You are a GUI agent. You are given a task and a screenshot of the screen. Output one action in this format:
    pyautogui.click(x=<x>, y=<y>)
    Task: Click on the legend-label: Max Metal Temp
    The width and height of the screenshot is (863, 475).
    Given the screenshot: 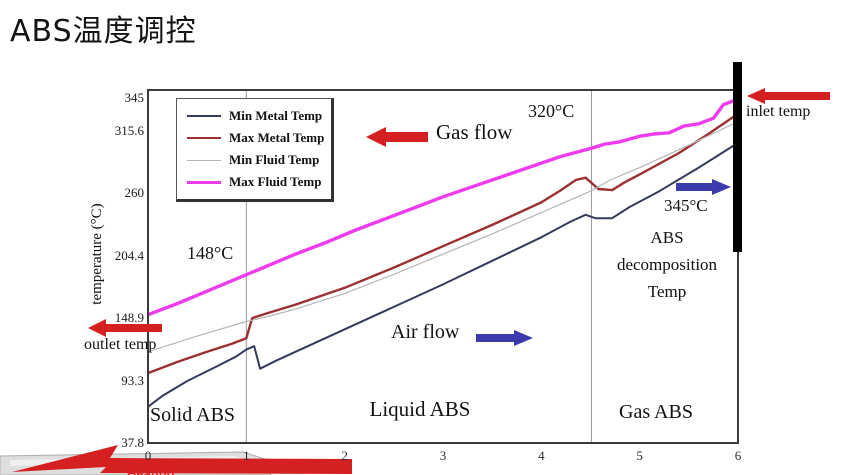 What is the action you would take?
    pyautogui.click(x=277, y=137)
    